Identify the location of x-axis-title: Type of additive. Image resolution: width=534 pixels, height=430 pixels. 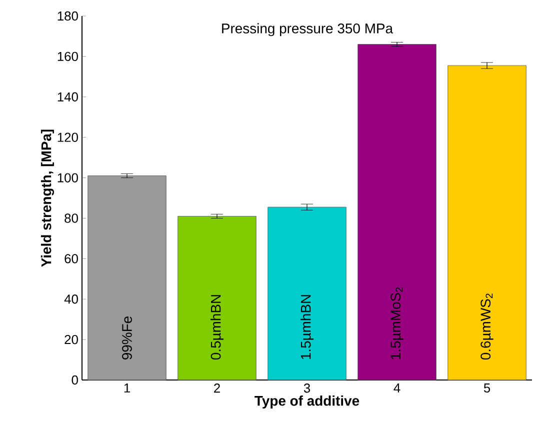
(307, 402).